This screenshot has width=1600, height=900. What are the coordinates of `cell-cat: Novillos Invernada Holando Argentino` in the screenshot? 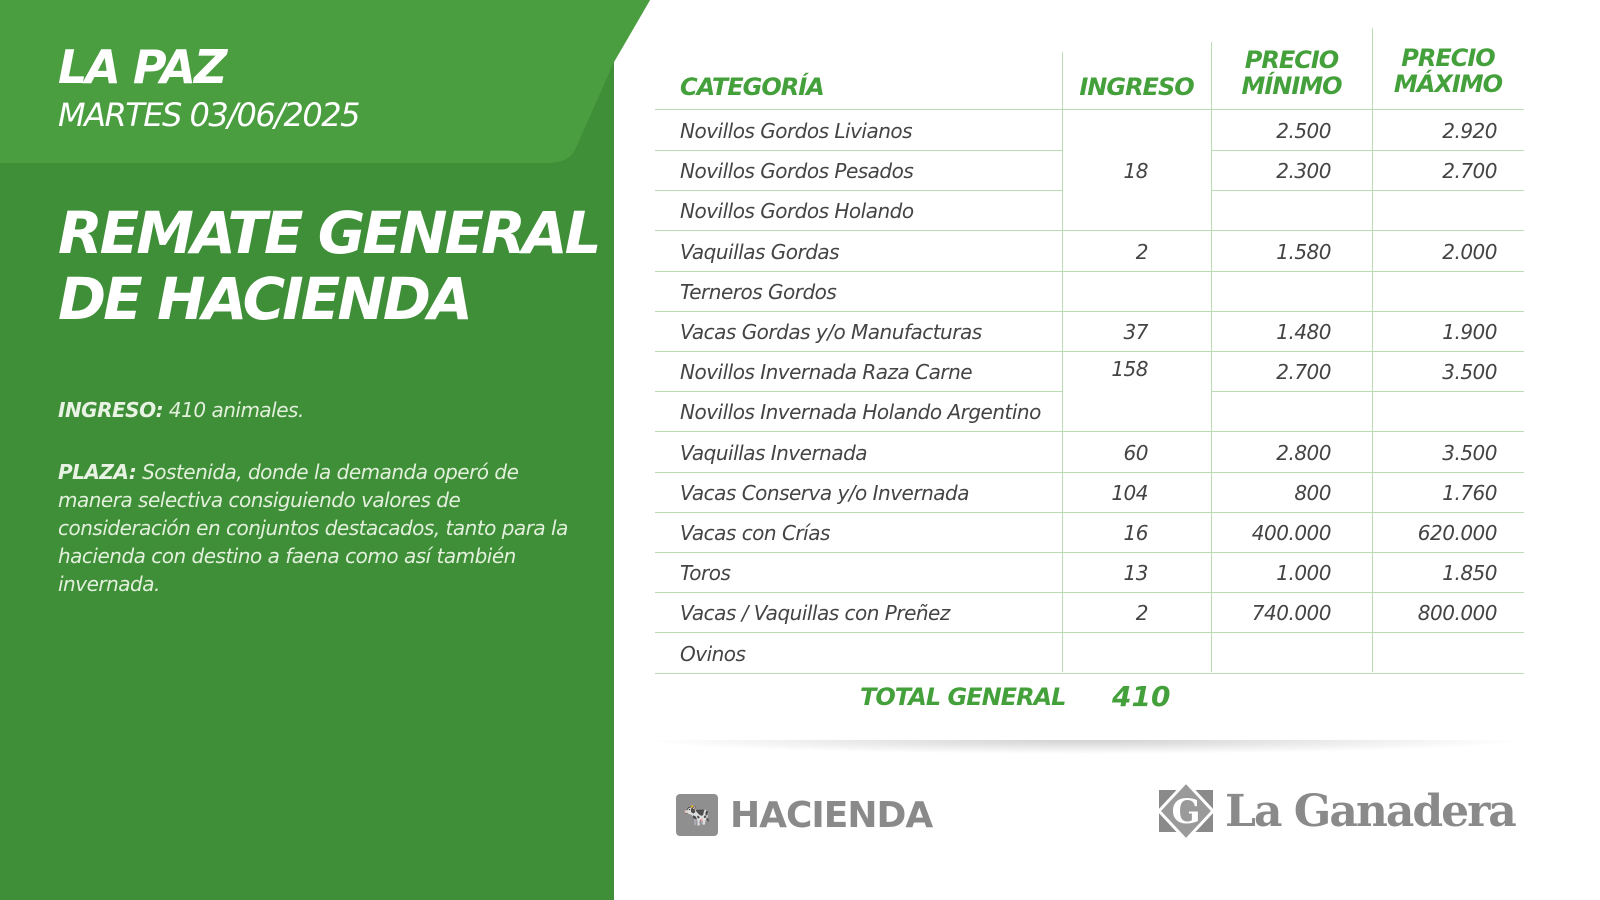 It's located at (860, 412).